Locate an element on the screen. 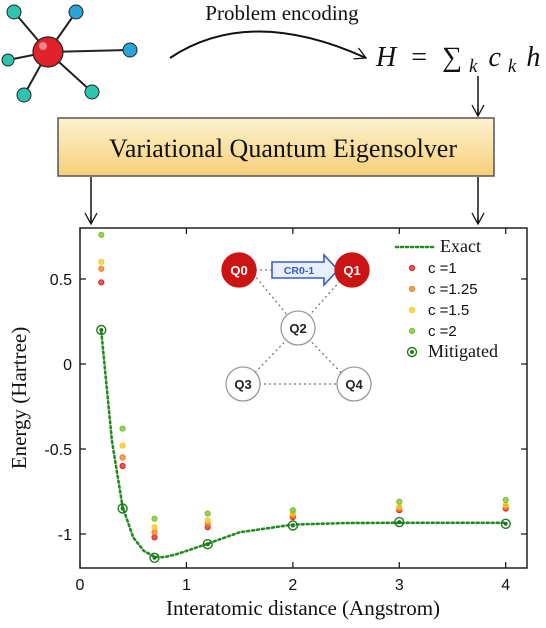 The height and width of the screenshot is (628, 546). x-tick-label: 1 is located at coordinates (186, 585).